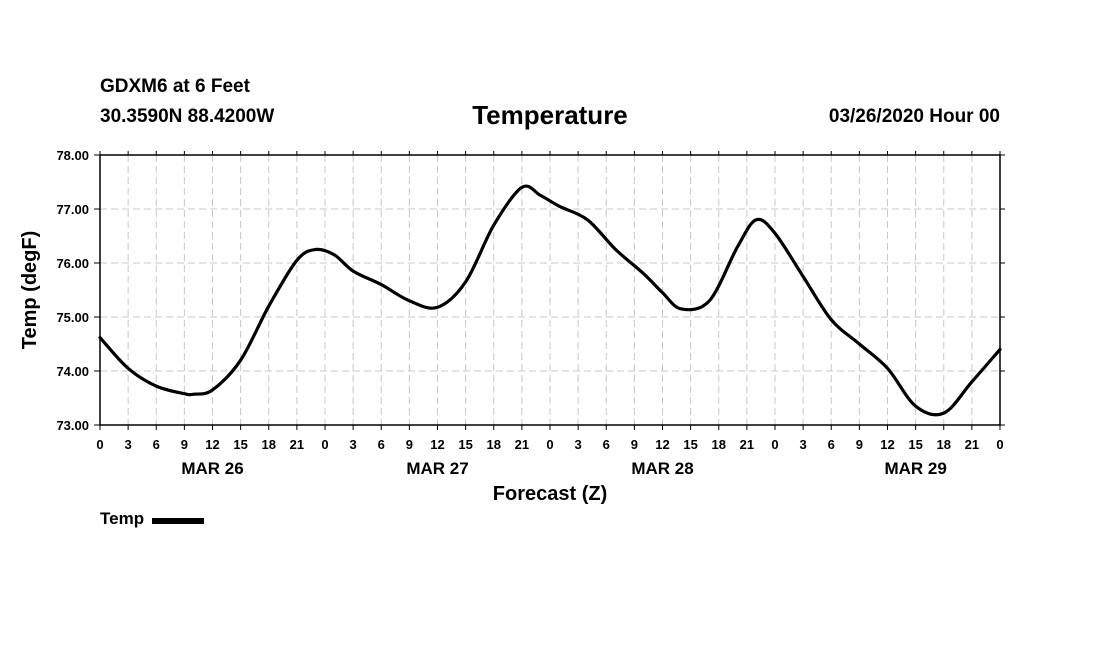 The width and height of the screenshot is (1100, 650). What do you see at coordinates (30, 290) in the screenshot?
I see `y-axis-label: Temp (degF)` at bounding box center [30, 290].